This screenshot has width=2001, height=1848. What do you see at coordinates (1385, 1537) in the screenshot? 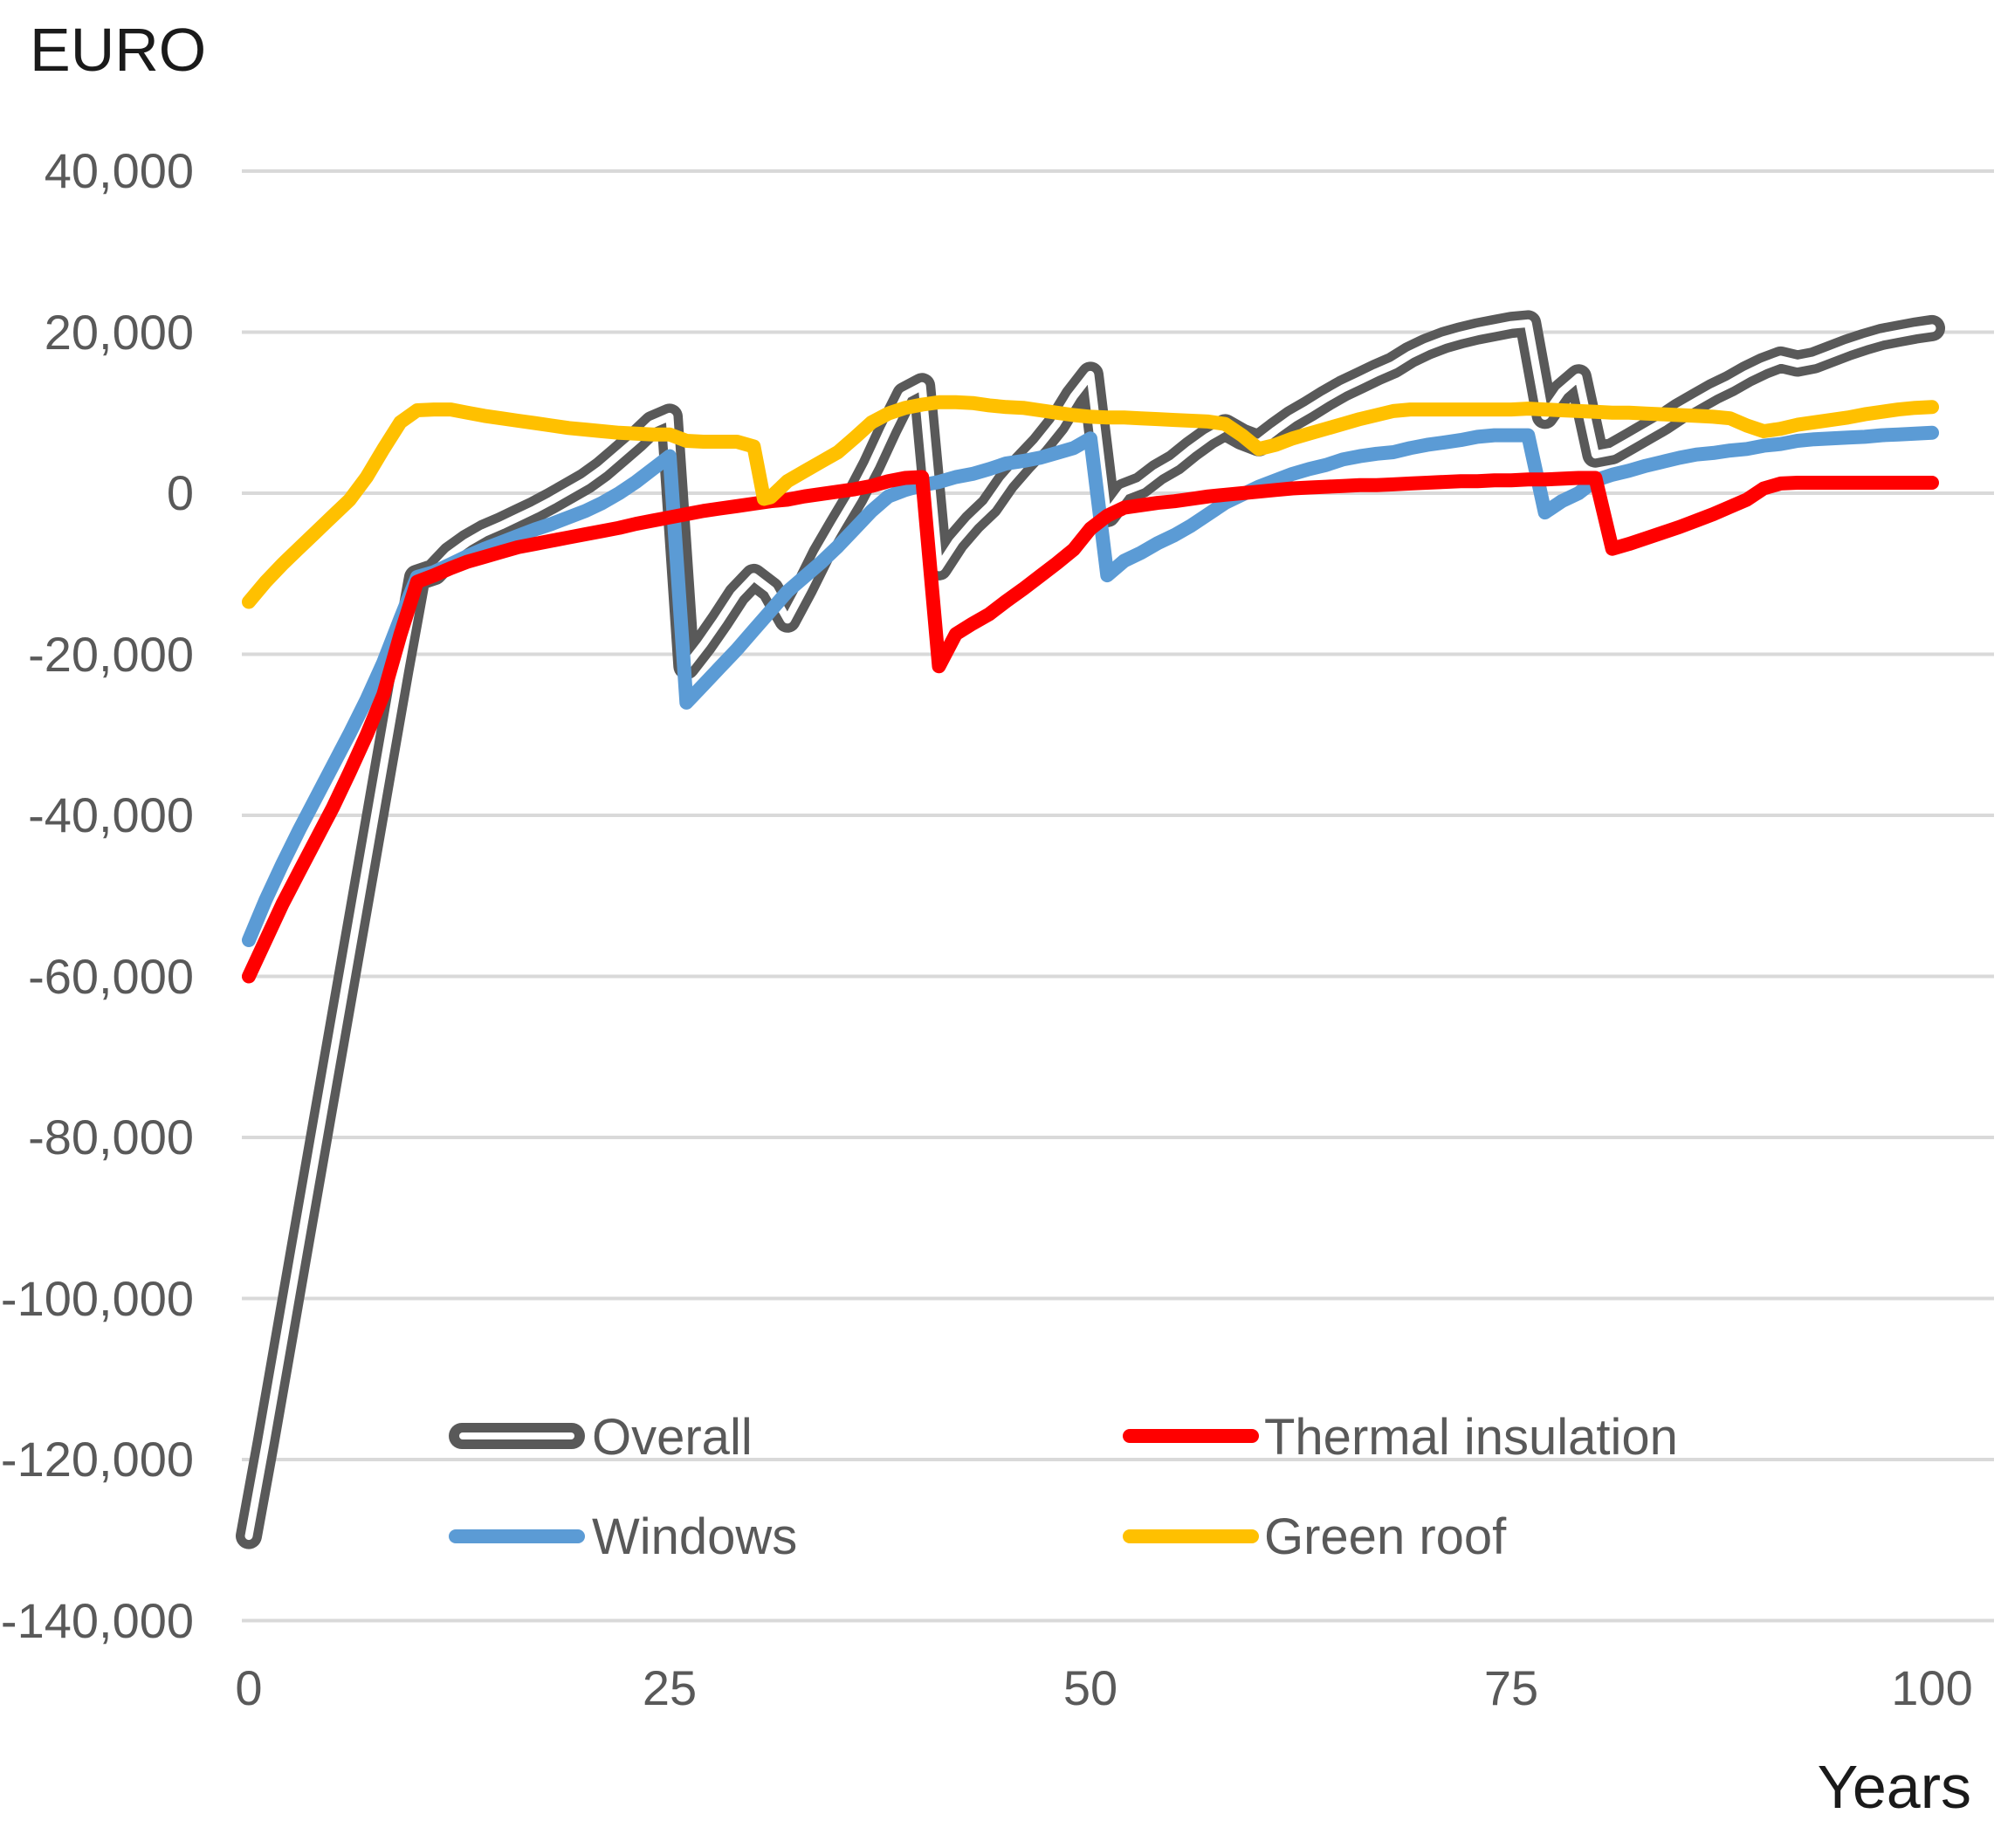
I see `legend-label-green-roof: Green roof` at bounding box center [1385, 1537].